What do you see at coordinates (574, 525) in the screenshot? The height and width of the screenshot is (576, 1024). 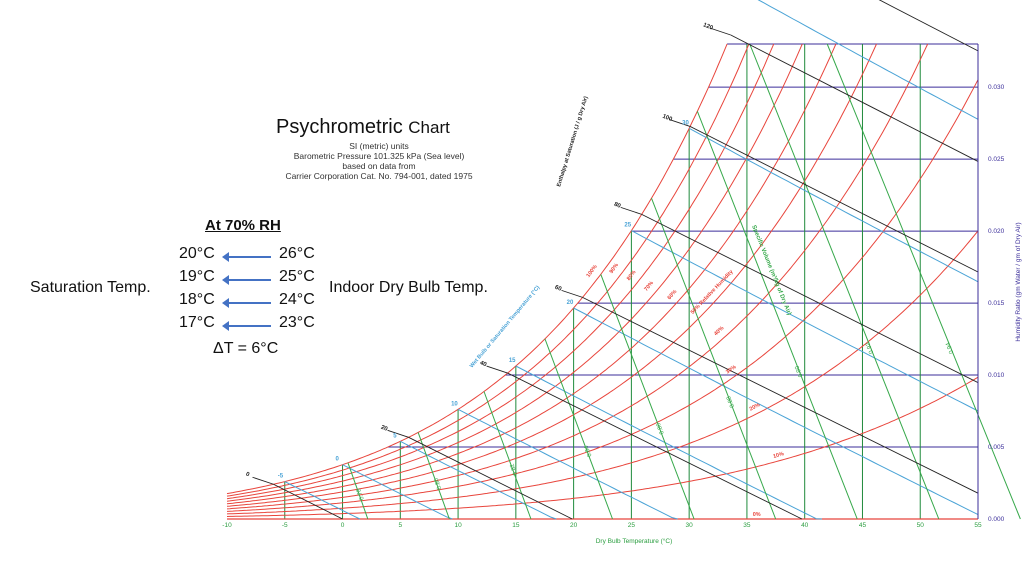 I see `x-tick-label: 20` at bounding box center [574, 525].